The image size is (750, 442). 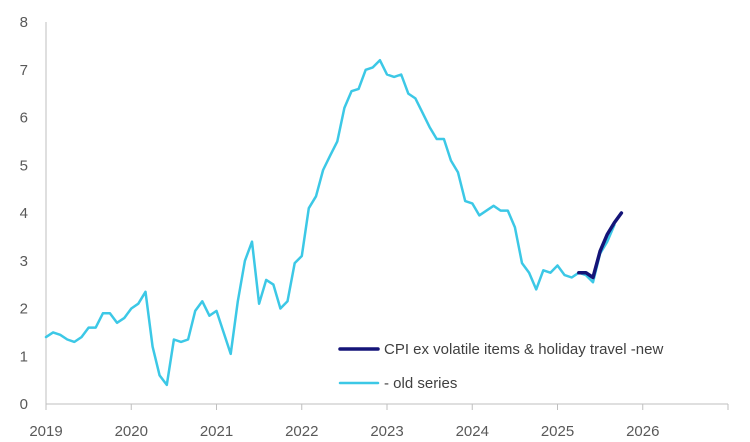 What do you see at coordinates (24, 261) in the screenshot?
I see `y-tick-label: 3` at bounding box center [24, 261].